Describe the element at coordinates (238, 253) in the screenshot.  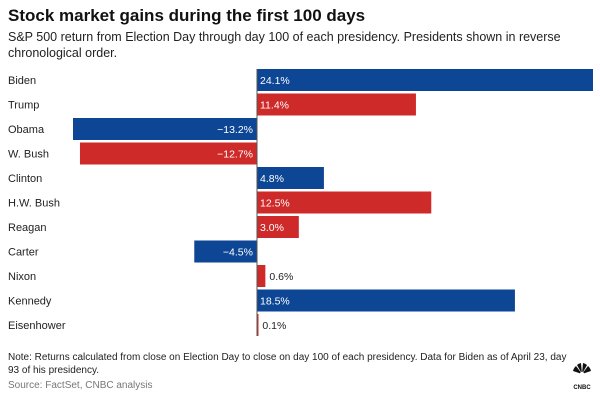
I see `value-label: −4.5%` at that location.